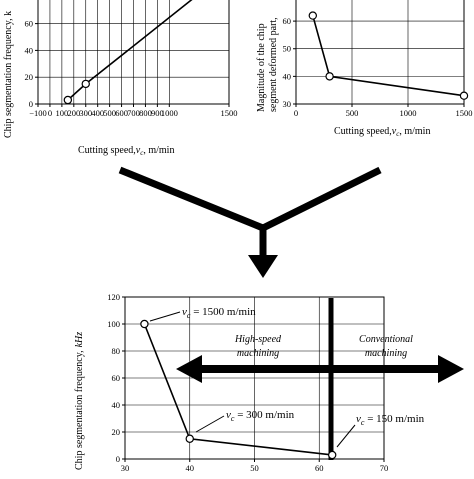 The image size is (474, 479). Describe the element at coordinates (73, 113) in the screenshot. I see `x-tick-label: 200` at that location.